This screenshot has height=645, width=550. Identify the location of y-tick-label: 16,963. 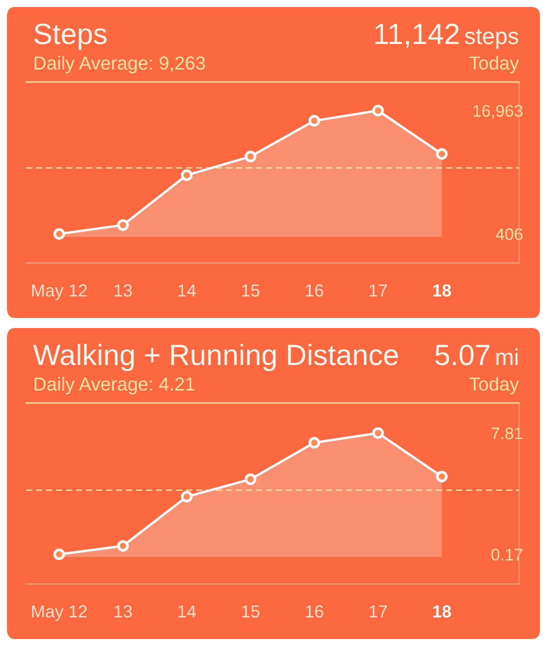
(497, 111).